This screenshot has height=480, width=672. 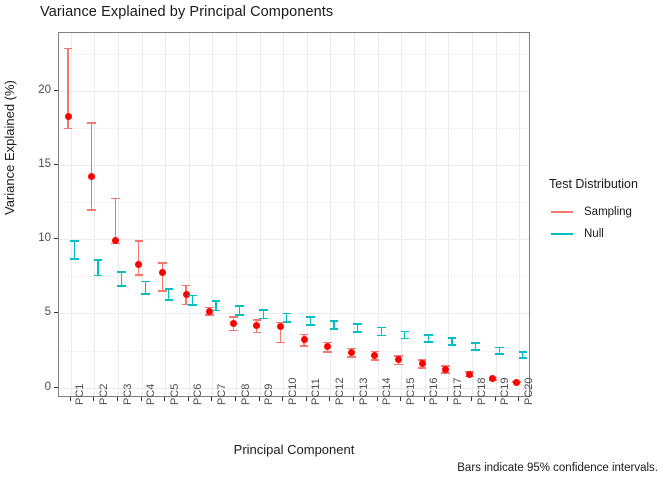 I want to click on x-axis-title: Principal Component, so click(x=294, y=449).